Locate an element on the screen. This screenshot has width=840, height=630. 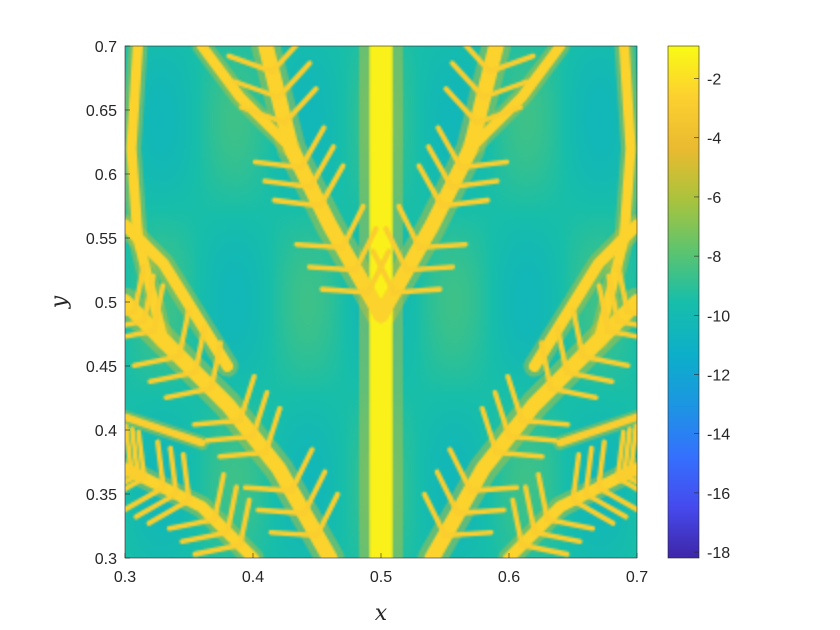
colorbar: -2 -4 -6 -8 -10 -12 -14 -16 -18 is located at coordinates (698, 303).